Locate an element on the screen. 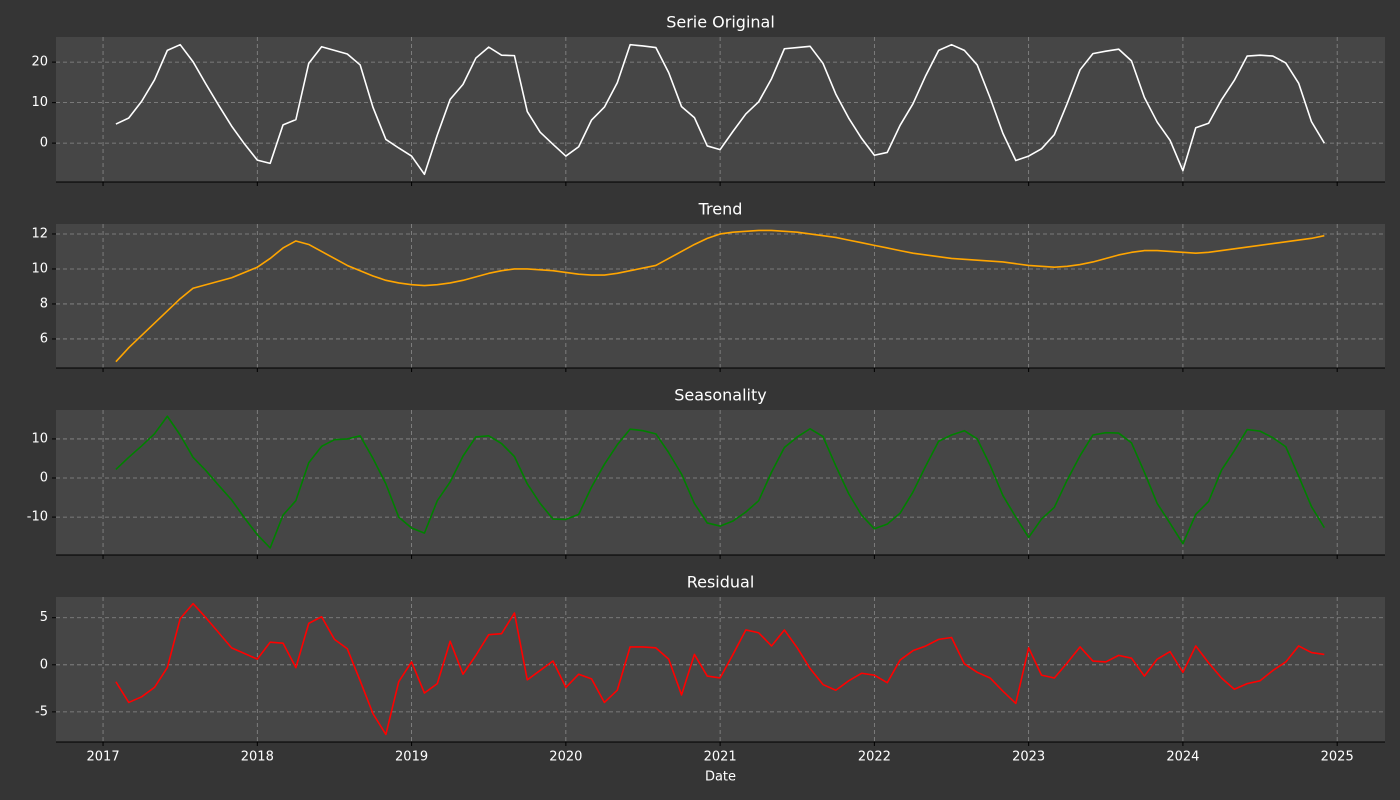 The image size is (1400, 800). x-axis-label: Date is located at coordinates (720, 777).